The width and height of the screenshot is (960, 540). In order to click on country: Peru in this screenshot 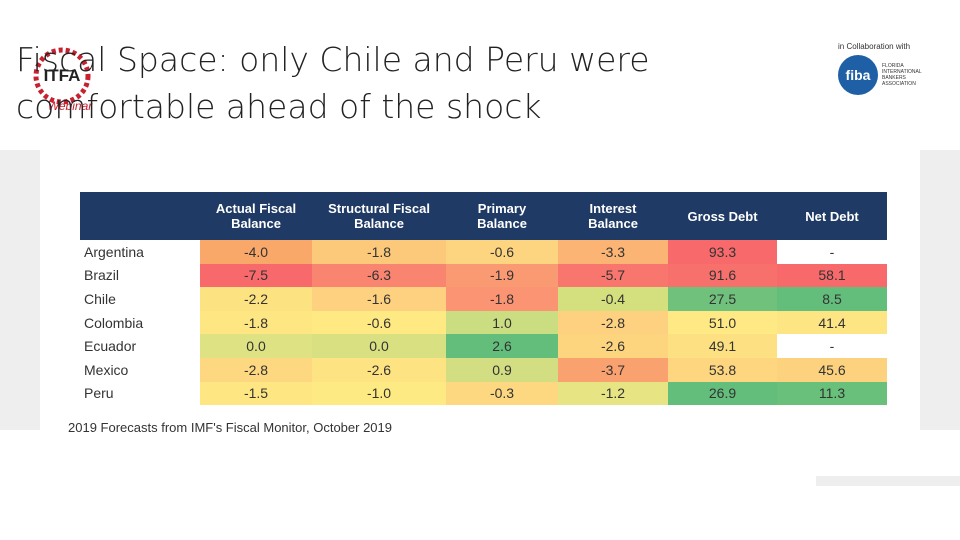, I will do `click(140, 393)`.